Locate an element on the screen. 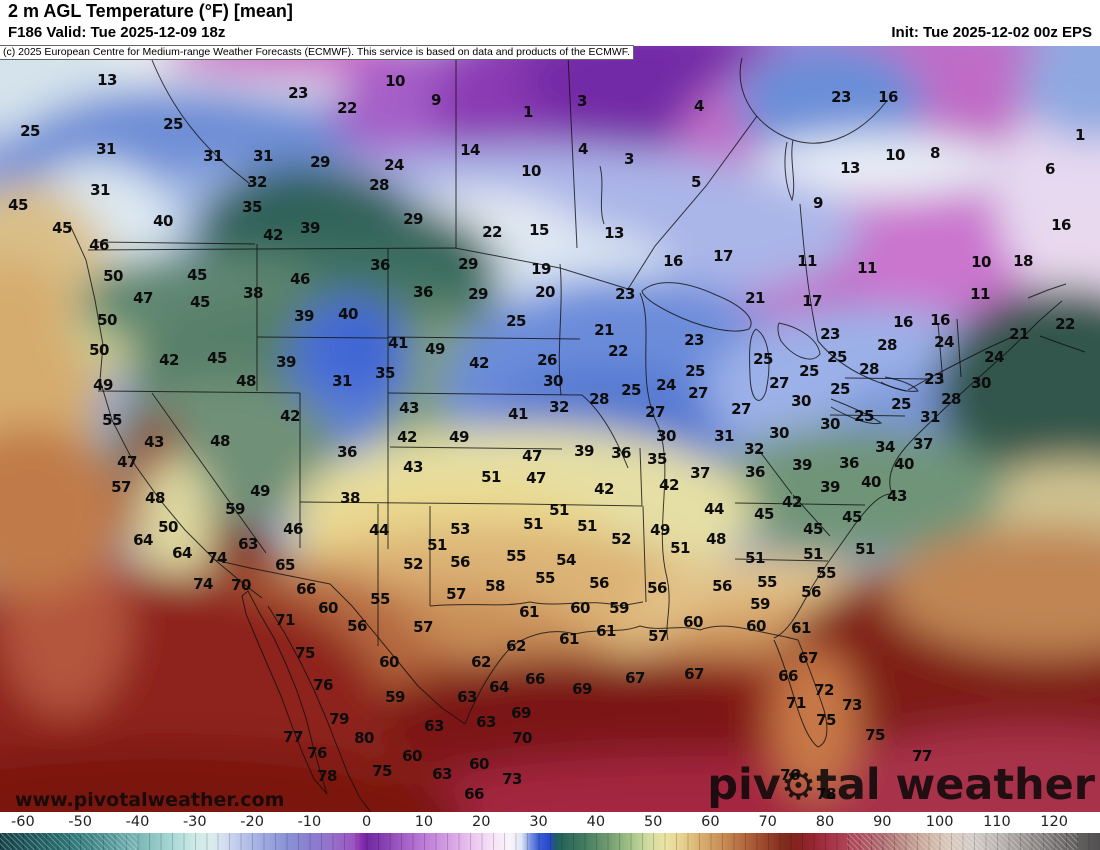 This screenshot has height=850, width=1100. colorbar-hatch-left is located at coordinates (69, 841).